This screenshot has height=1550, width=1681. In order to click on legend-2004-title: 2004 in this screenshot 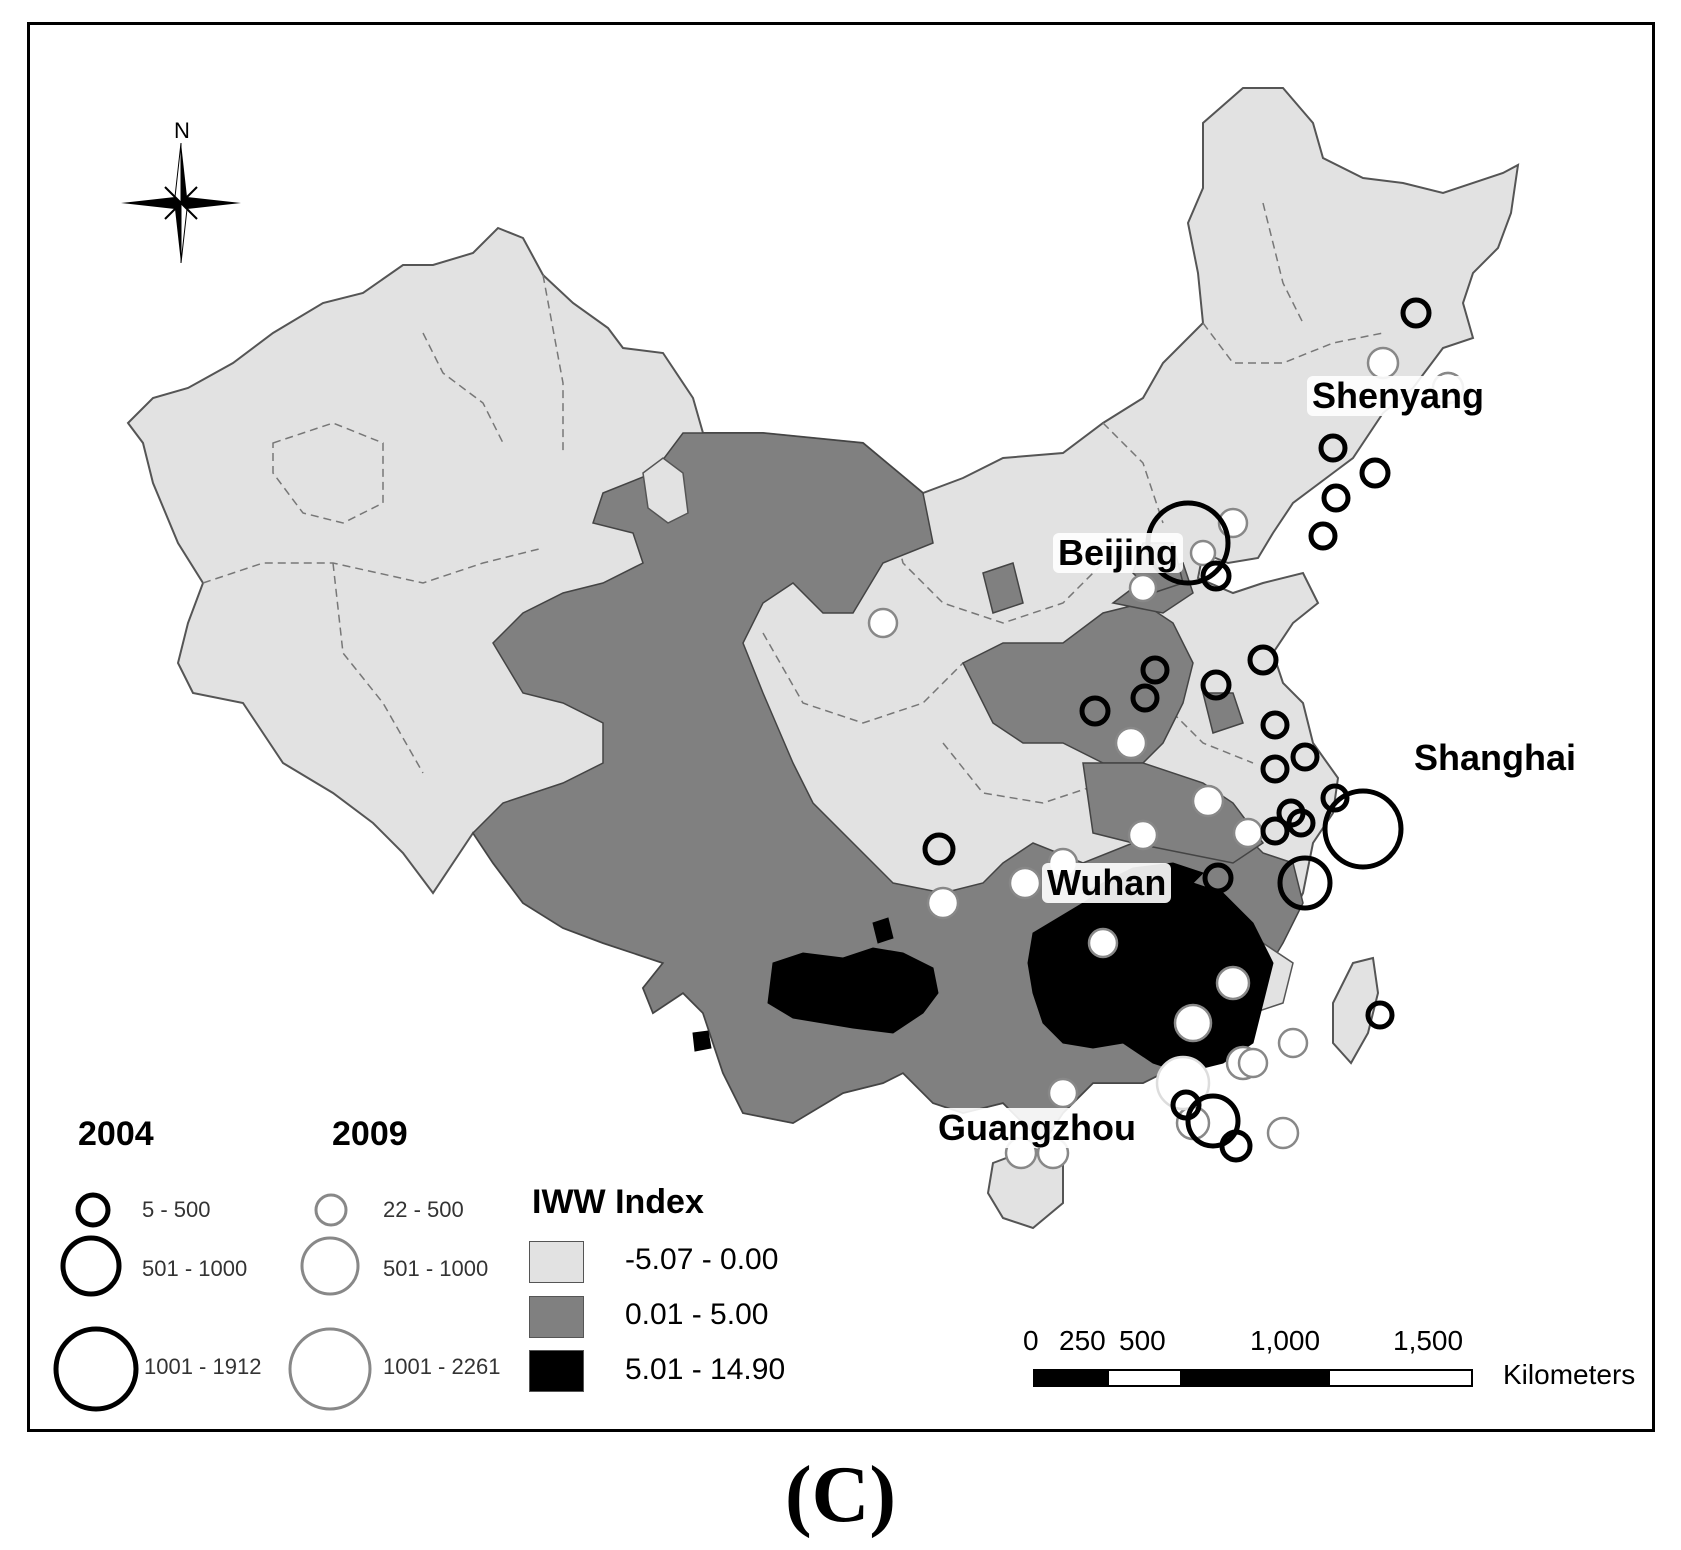, I will do `click(116, 1134)`.